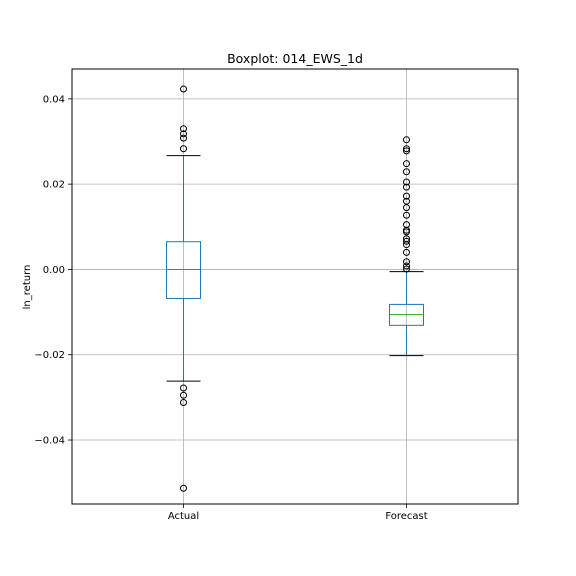 The width and height of the screenshot is (576, 576). I want to click on x-tick-label: Actual, so click(183, 516).